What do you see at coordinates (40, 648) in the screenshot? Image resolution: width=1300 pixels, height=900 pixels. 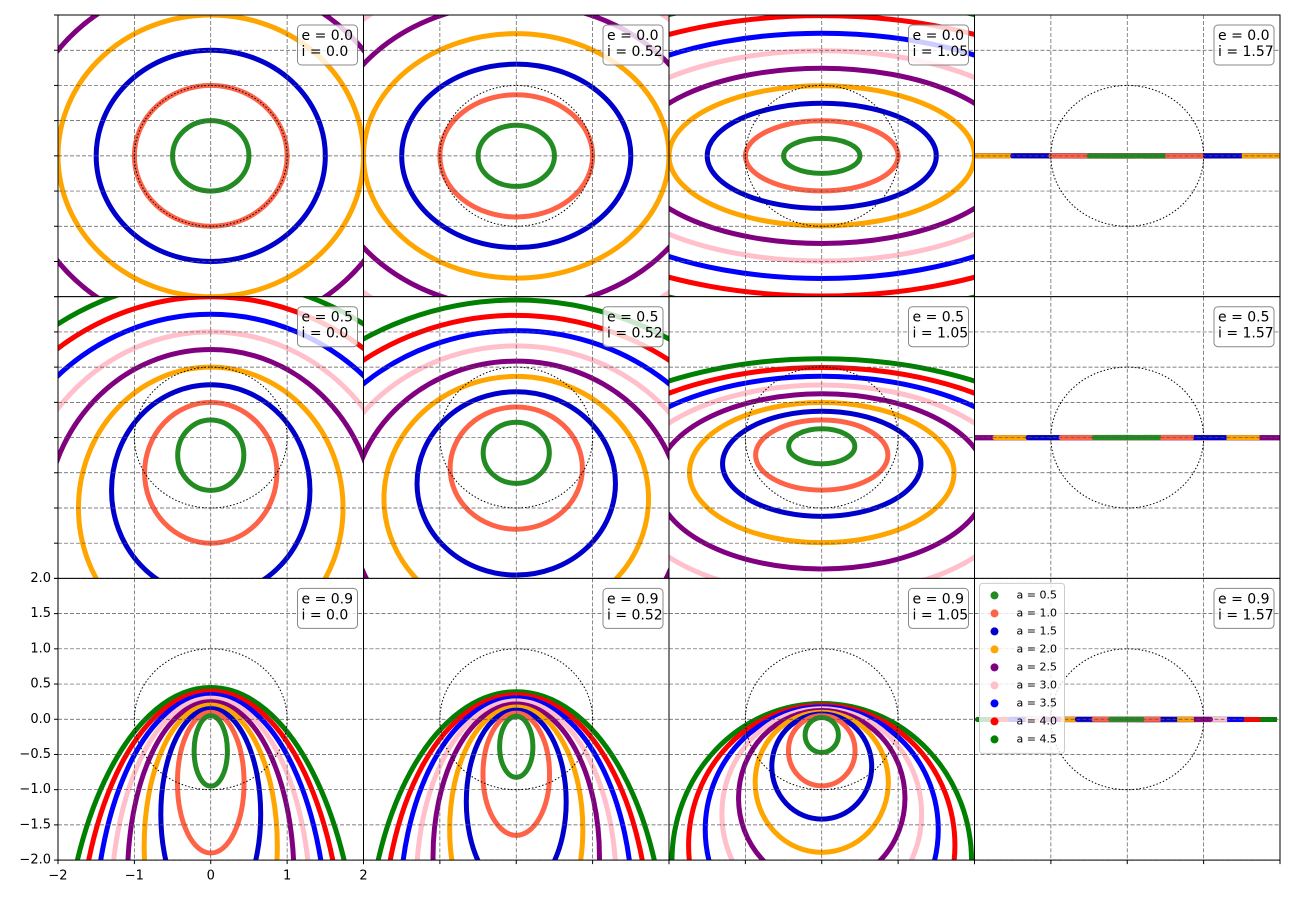 I see `y-tick-label: 1.0` at bounding box center [40, 648].